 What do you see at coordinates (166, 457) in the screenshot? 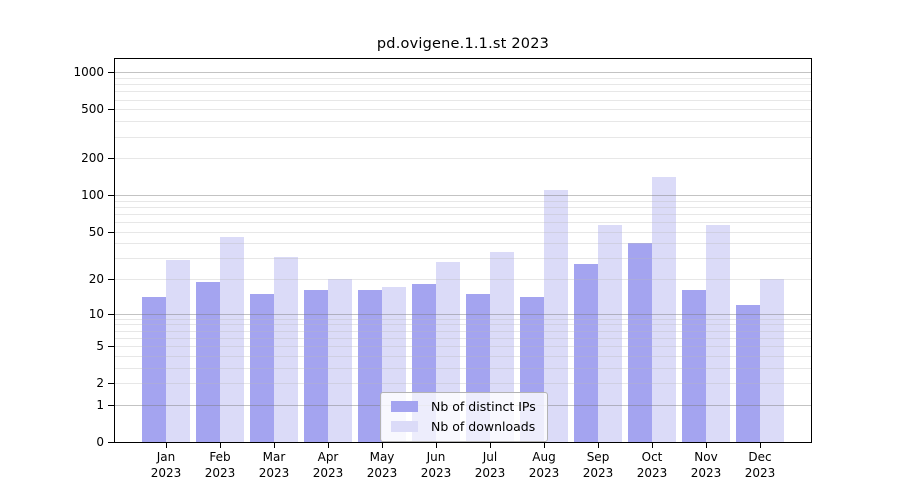
I see `x-tick-month: Jan` at bounding box center [166, 457].